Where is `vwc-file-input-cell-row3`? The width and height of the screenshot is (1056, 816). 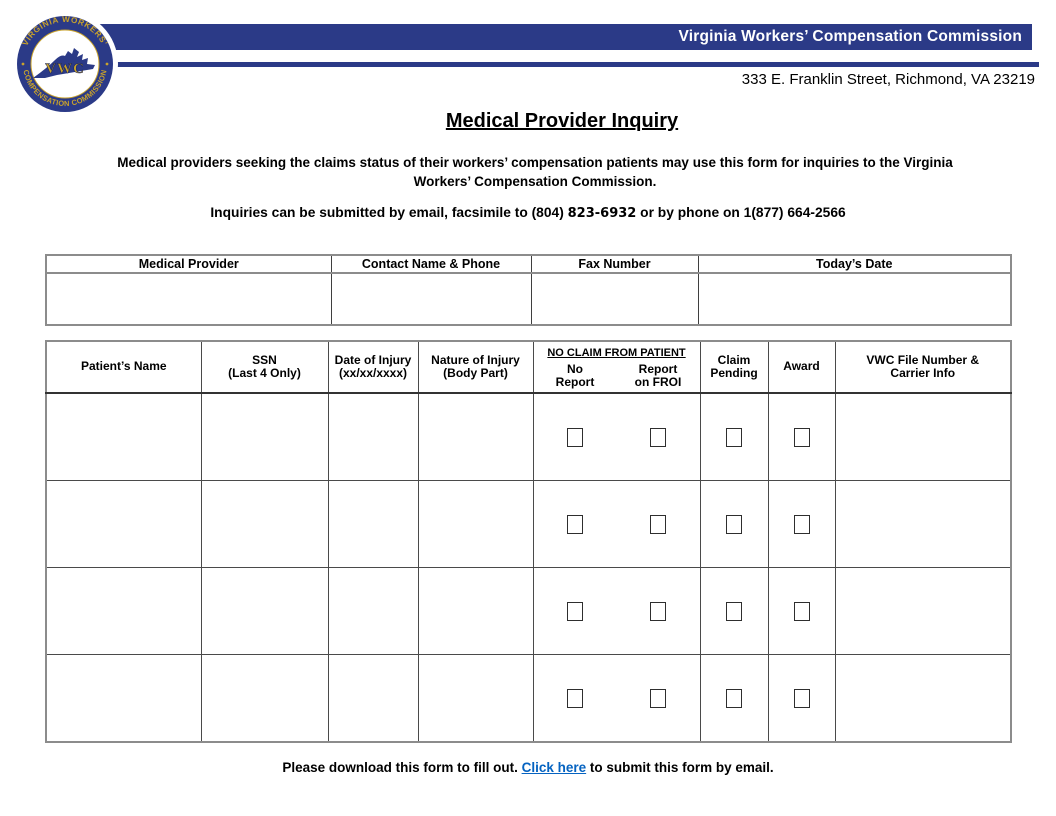 vwc-file-input-cell-row3 is located at coordinates (923, 611).